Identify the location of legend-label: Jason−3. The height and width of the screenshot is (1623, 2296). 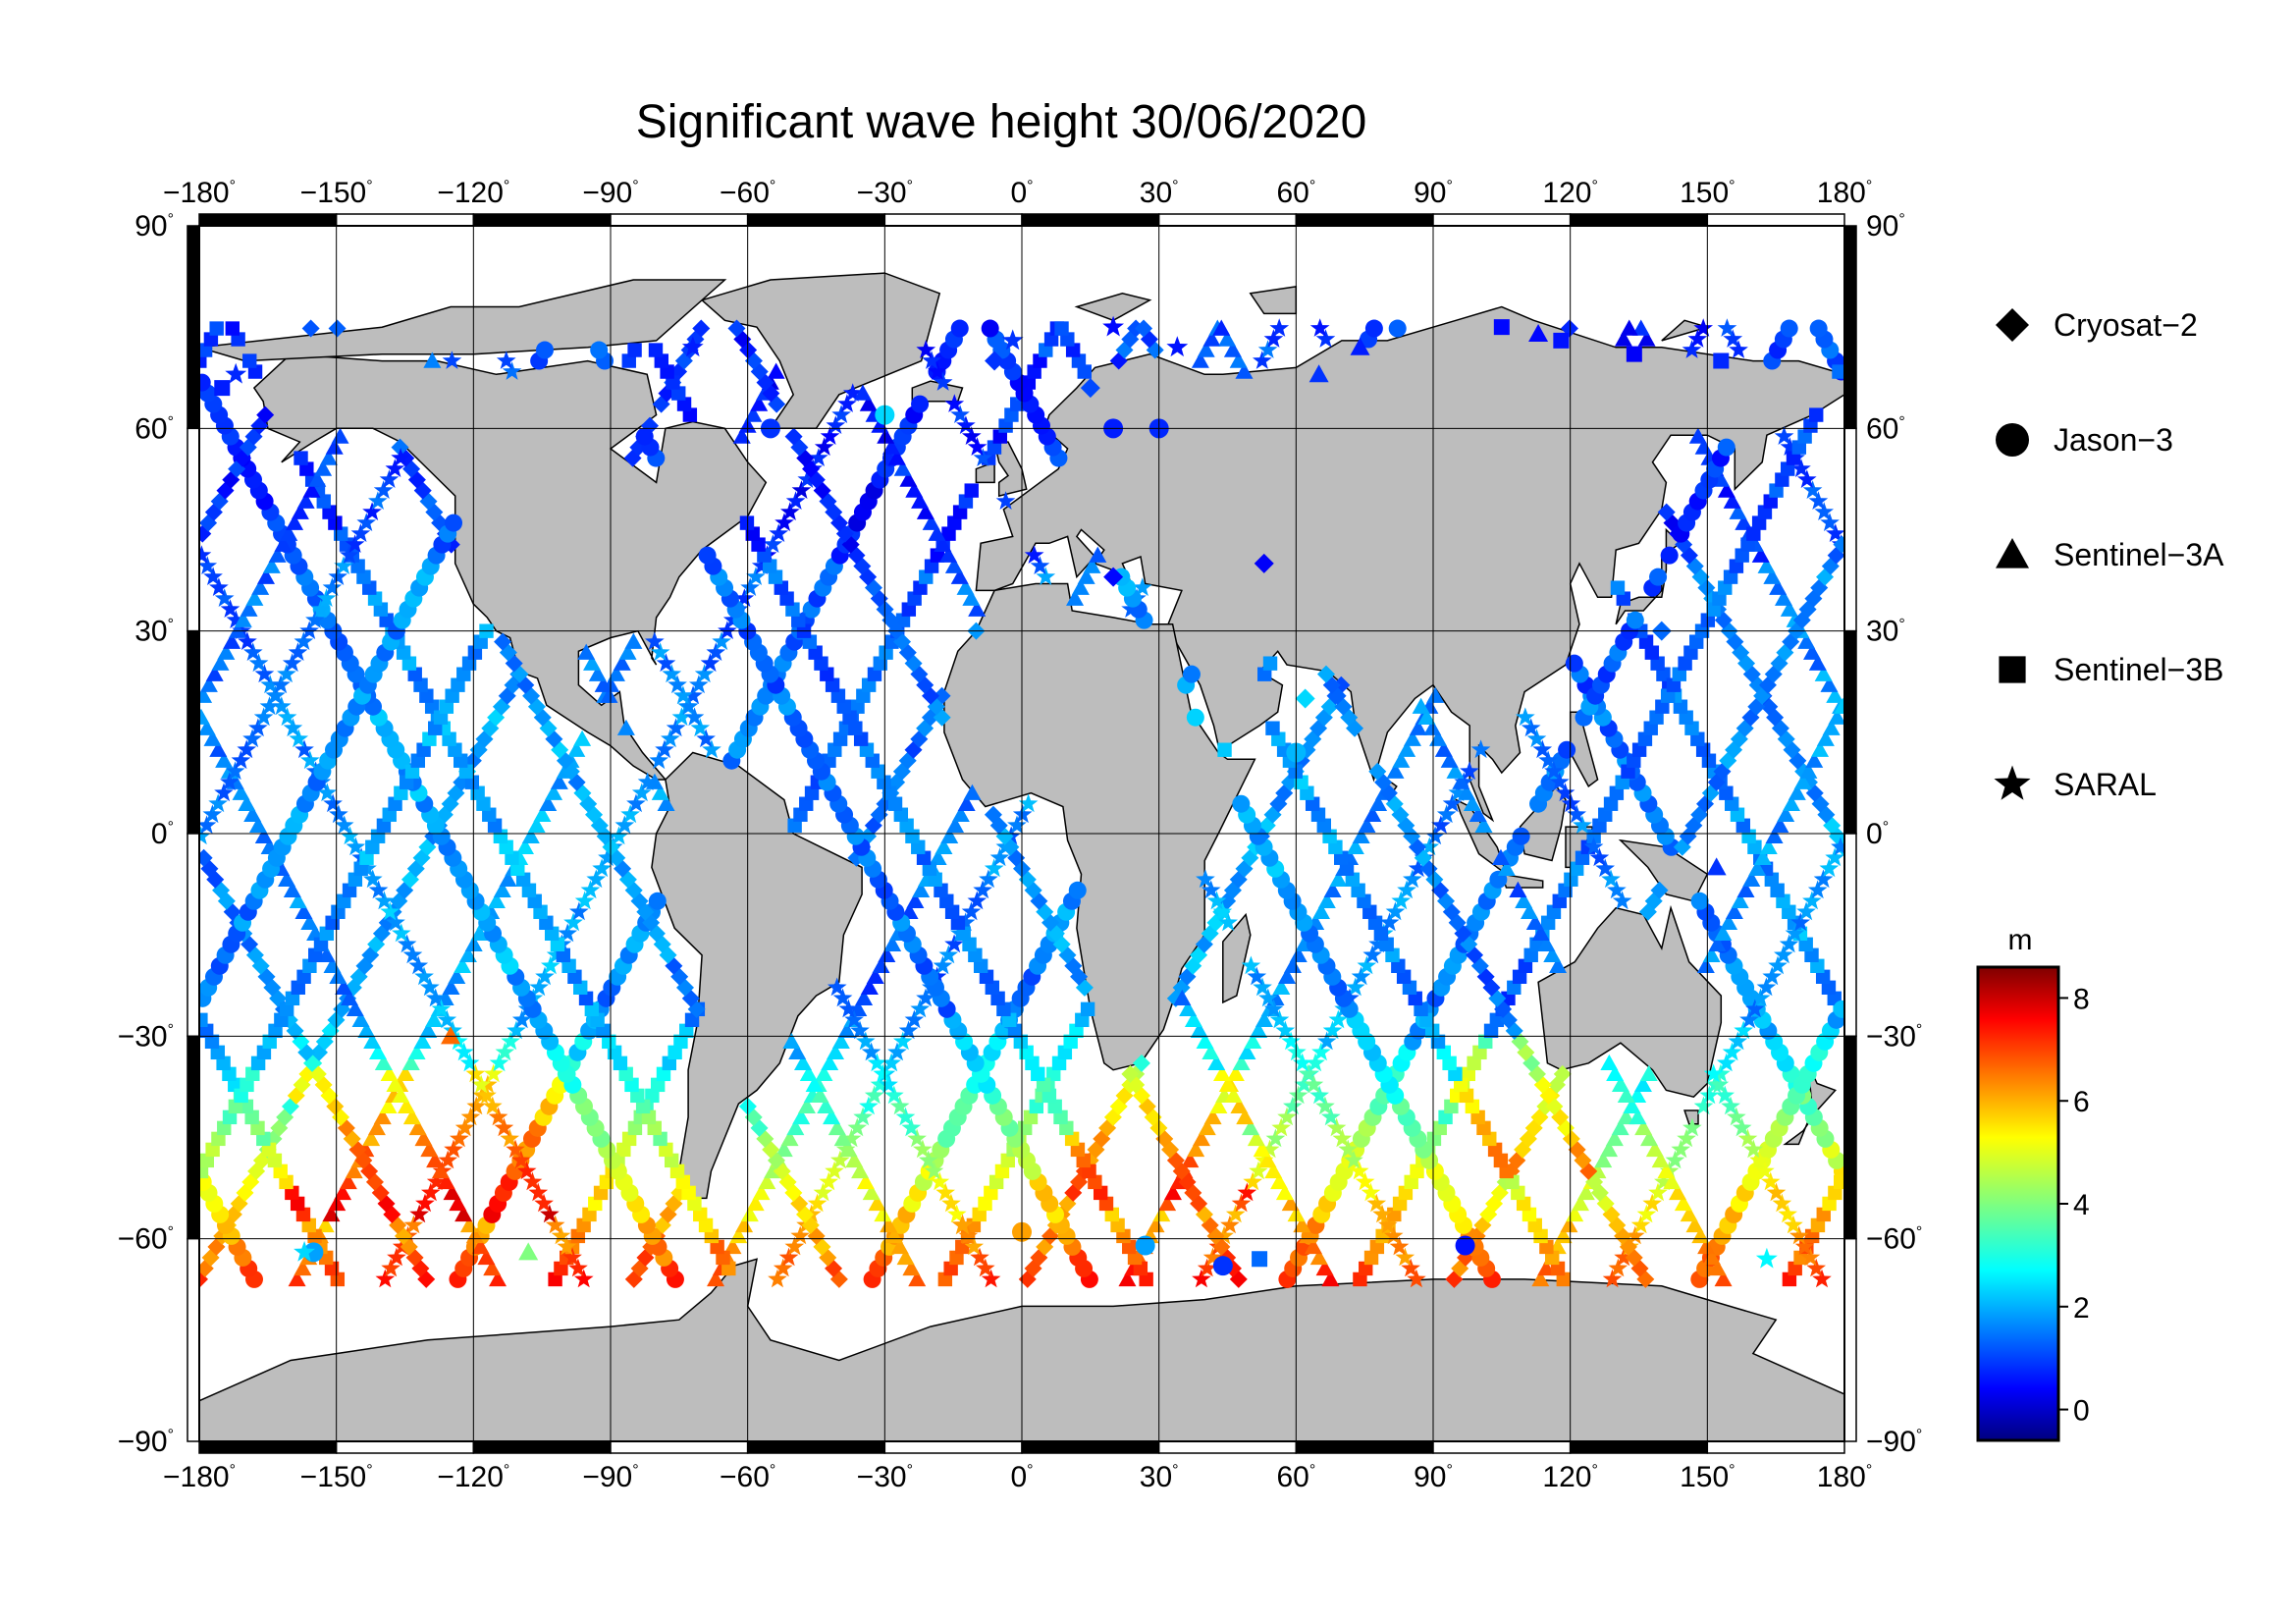
(2113, 440).